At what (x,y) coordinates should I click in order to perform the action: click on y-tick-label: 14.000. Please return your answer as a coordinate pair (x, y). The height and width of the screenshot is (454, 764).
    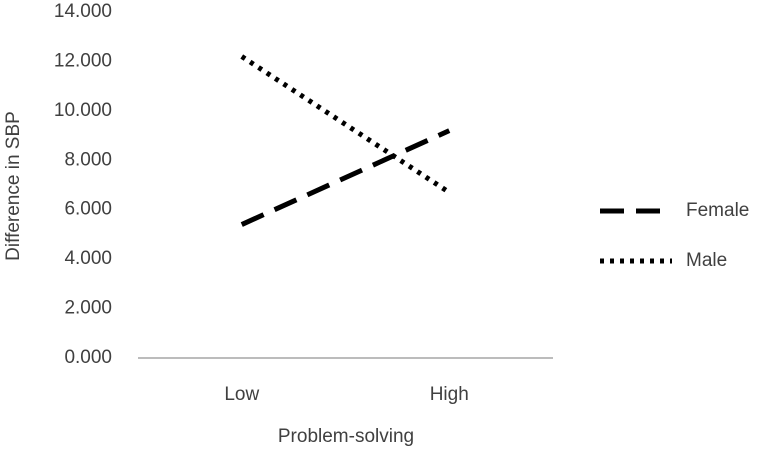
    Looking at the image, I should click on (83, 11).